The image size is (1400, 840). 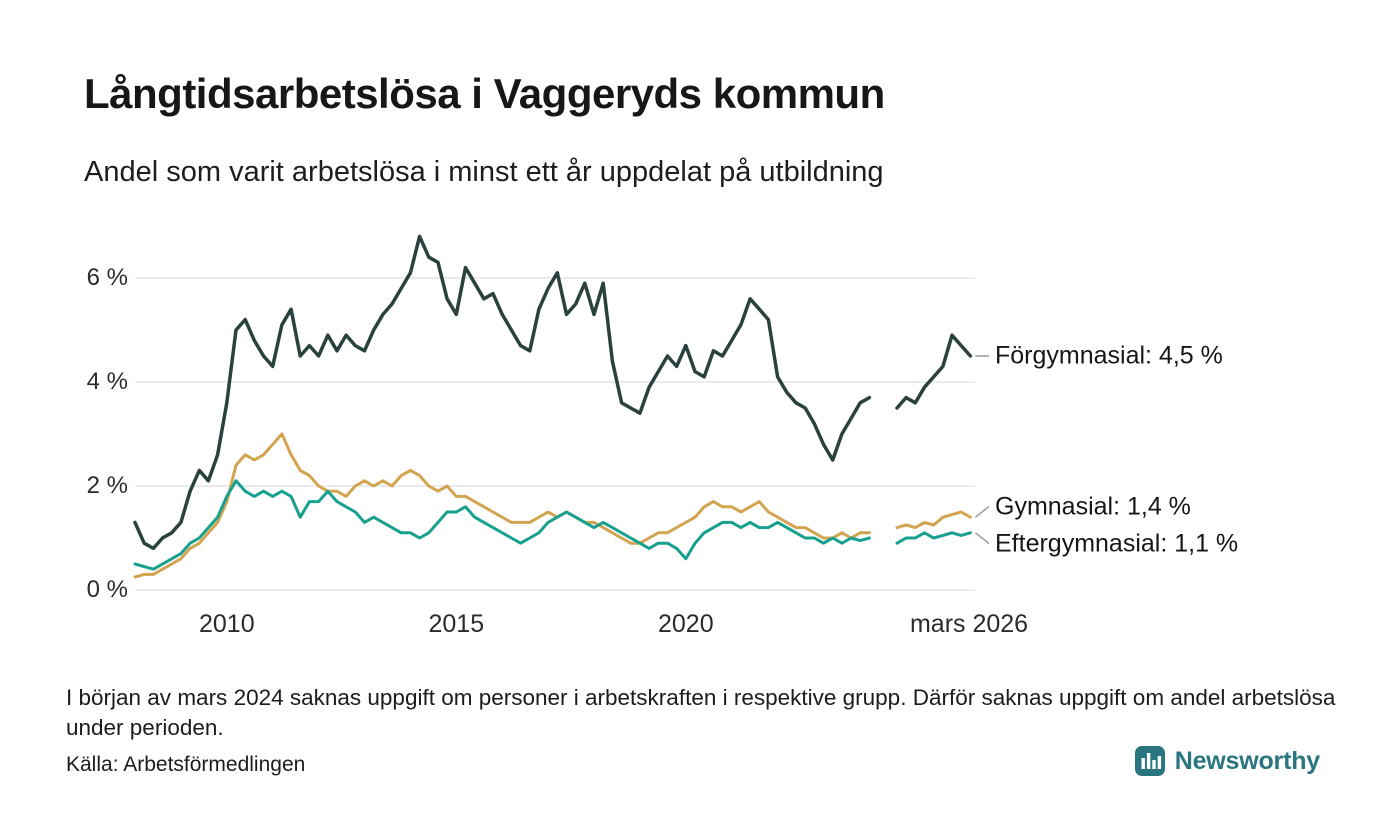 I want to click on brand-name: Newsworthy, so click(x=1247, y=760).